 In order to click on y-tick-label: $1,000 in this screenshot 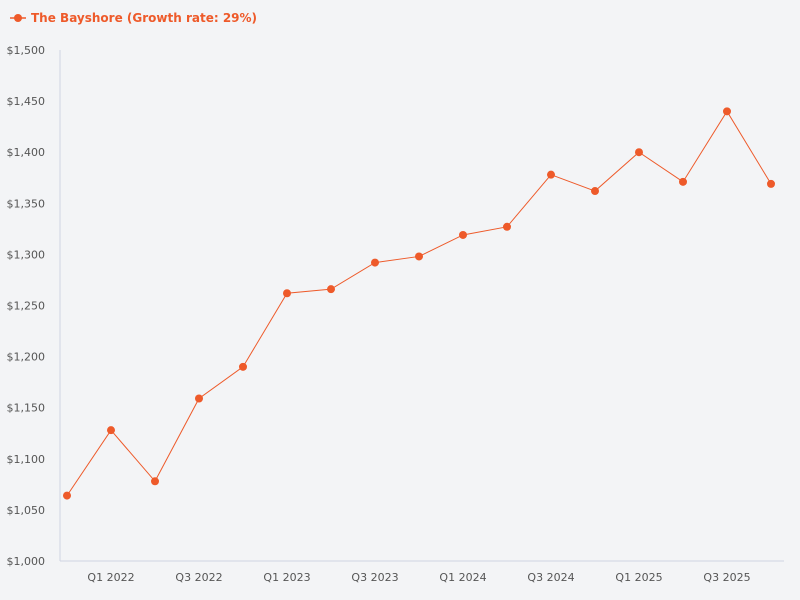, I will do `click(26, 561)`.